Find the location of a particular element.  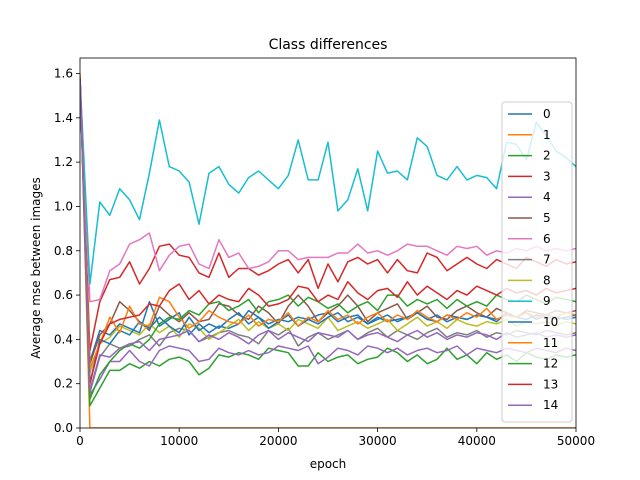

legend-label-0: 0 is located at coordinates (547, 114).